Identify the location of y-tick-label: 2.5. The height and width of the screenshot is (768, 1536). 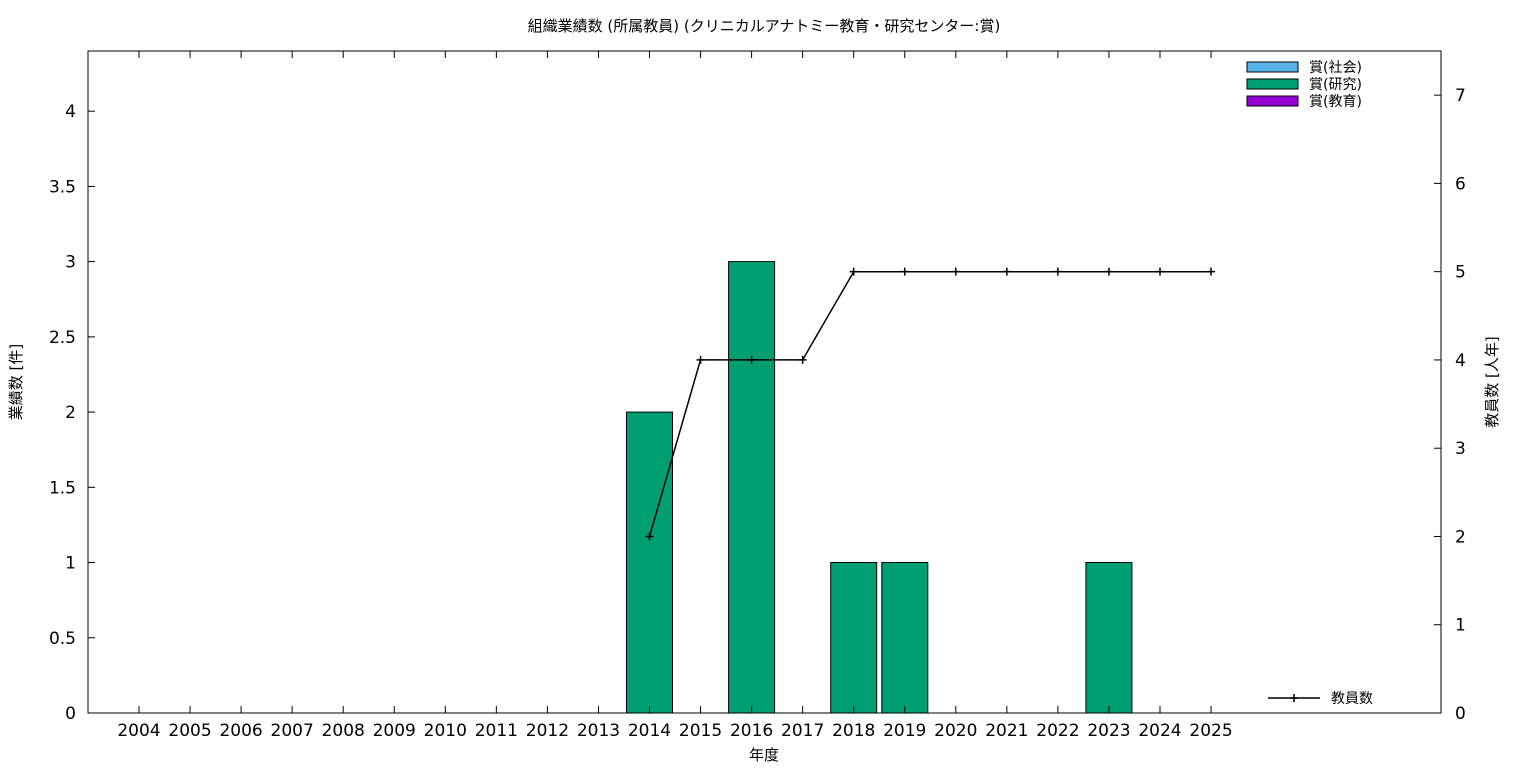
(62, 338).